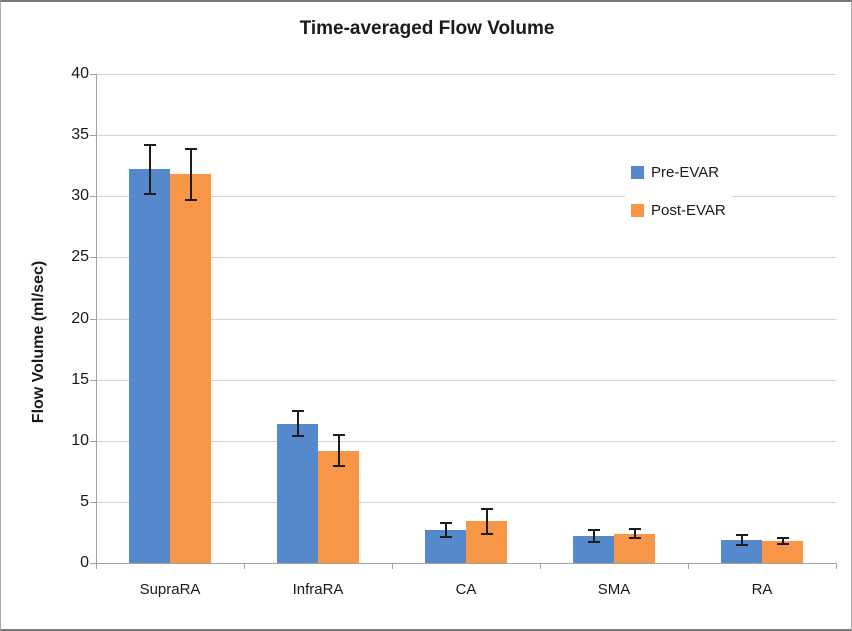 This screenshot has height=631, width=852. Describe the element at coordinates (190, 368) in the screenshot. I see `bar-post-evar-suprara` at that location.